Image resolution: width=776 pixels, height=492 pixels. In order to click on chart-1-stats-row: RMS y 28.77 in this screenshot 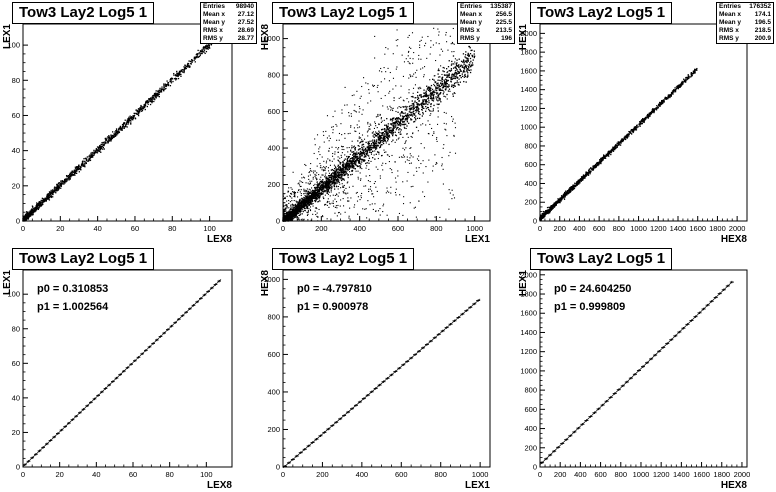, I will do `click(228, 39)`.